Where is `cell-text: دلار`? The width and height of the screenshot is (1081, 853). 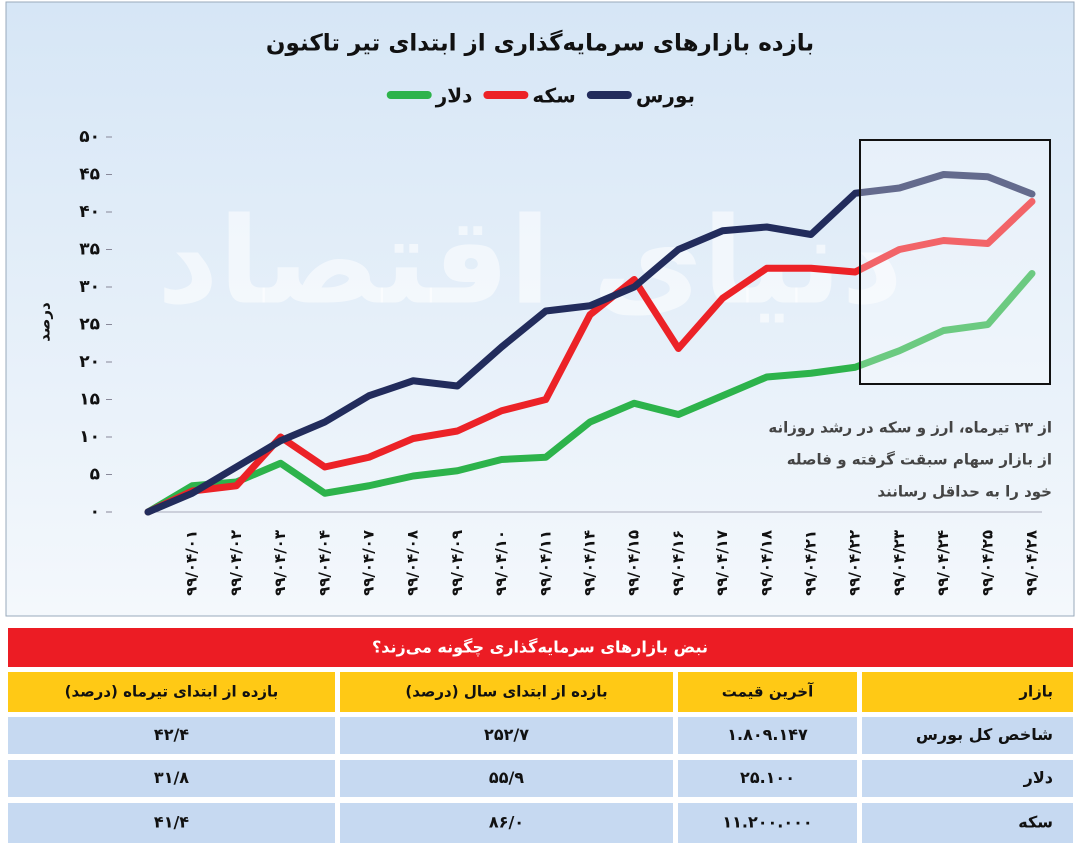 cell-text: دلار is located at coordinates (1038, 777).